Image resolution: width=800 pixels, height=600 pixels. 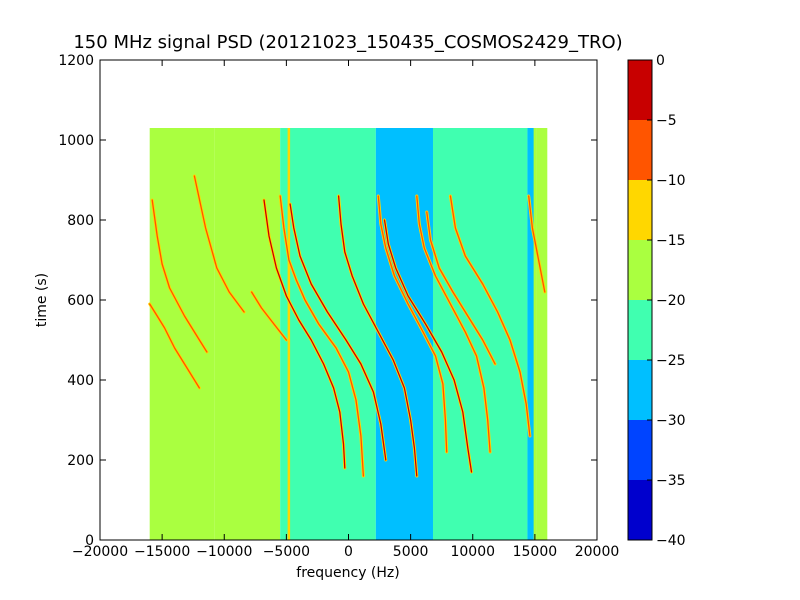 I want to click on x-axis-label: frequency (Hz), so click(x=347, y=573).